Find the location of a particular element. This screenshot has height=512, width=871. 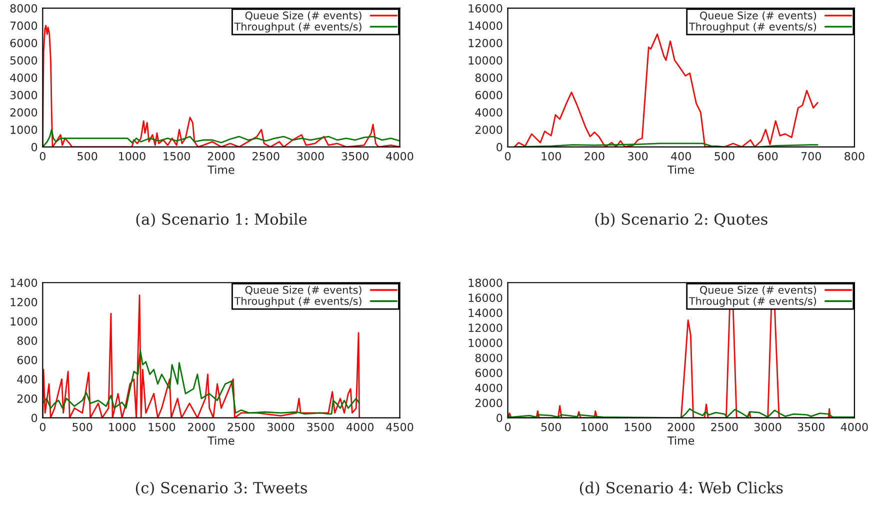

text: (d) Scenario 4: Web Clicks is located at coordinates (681, 489).